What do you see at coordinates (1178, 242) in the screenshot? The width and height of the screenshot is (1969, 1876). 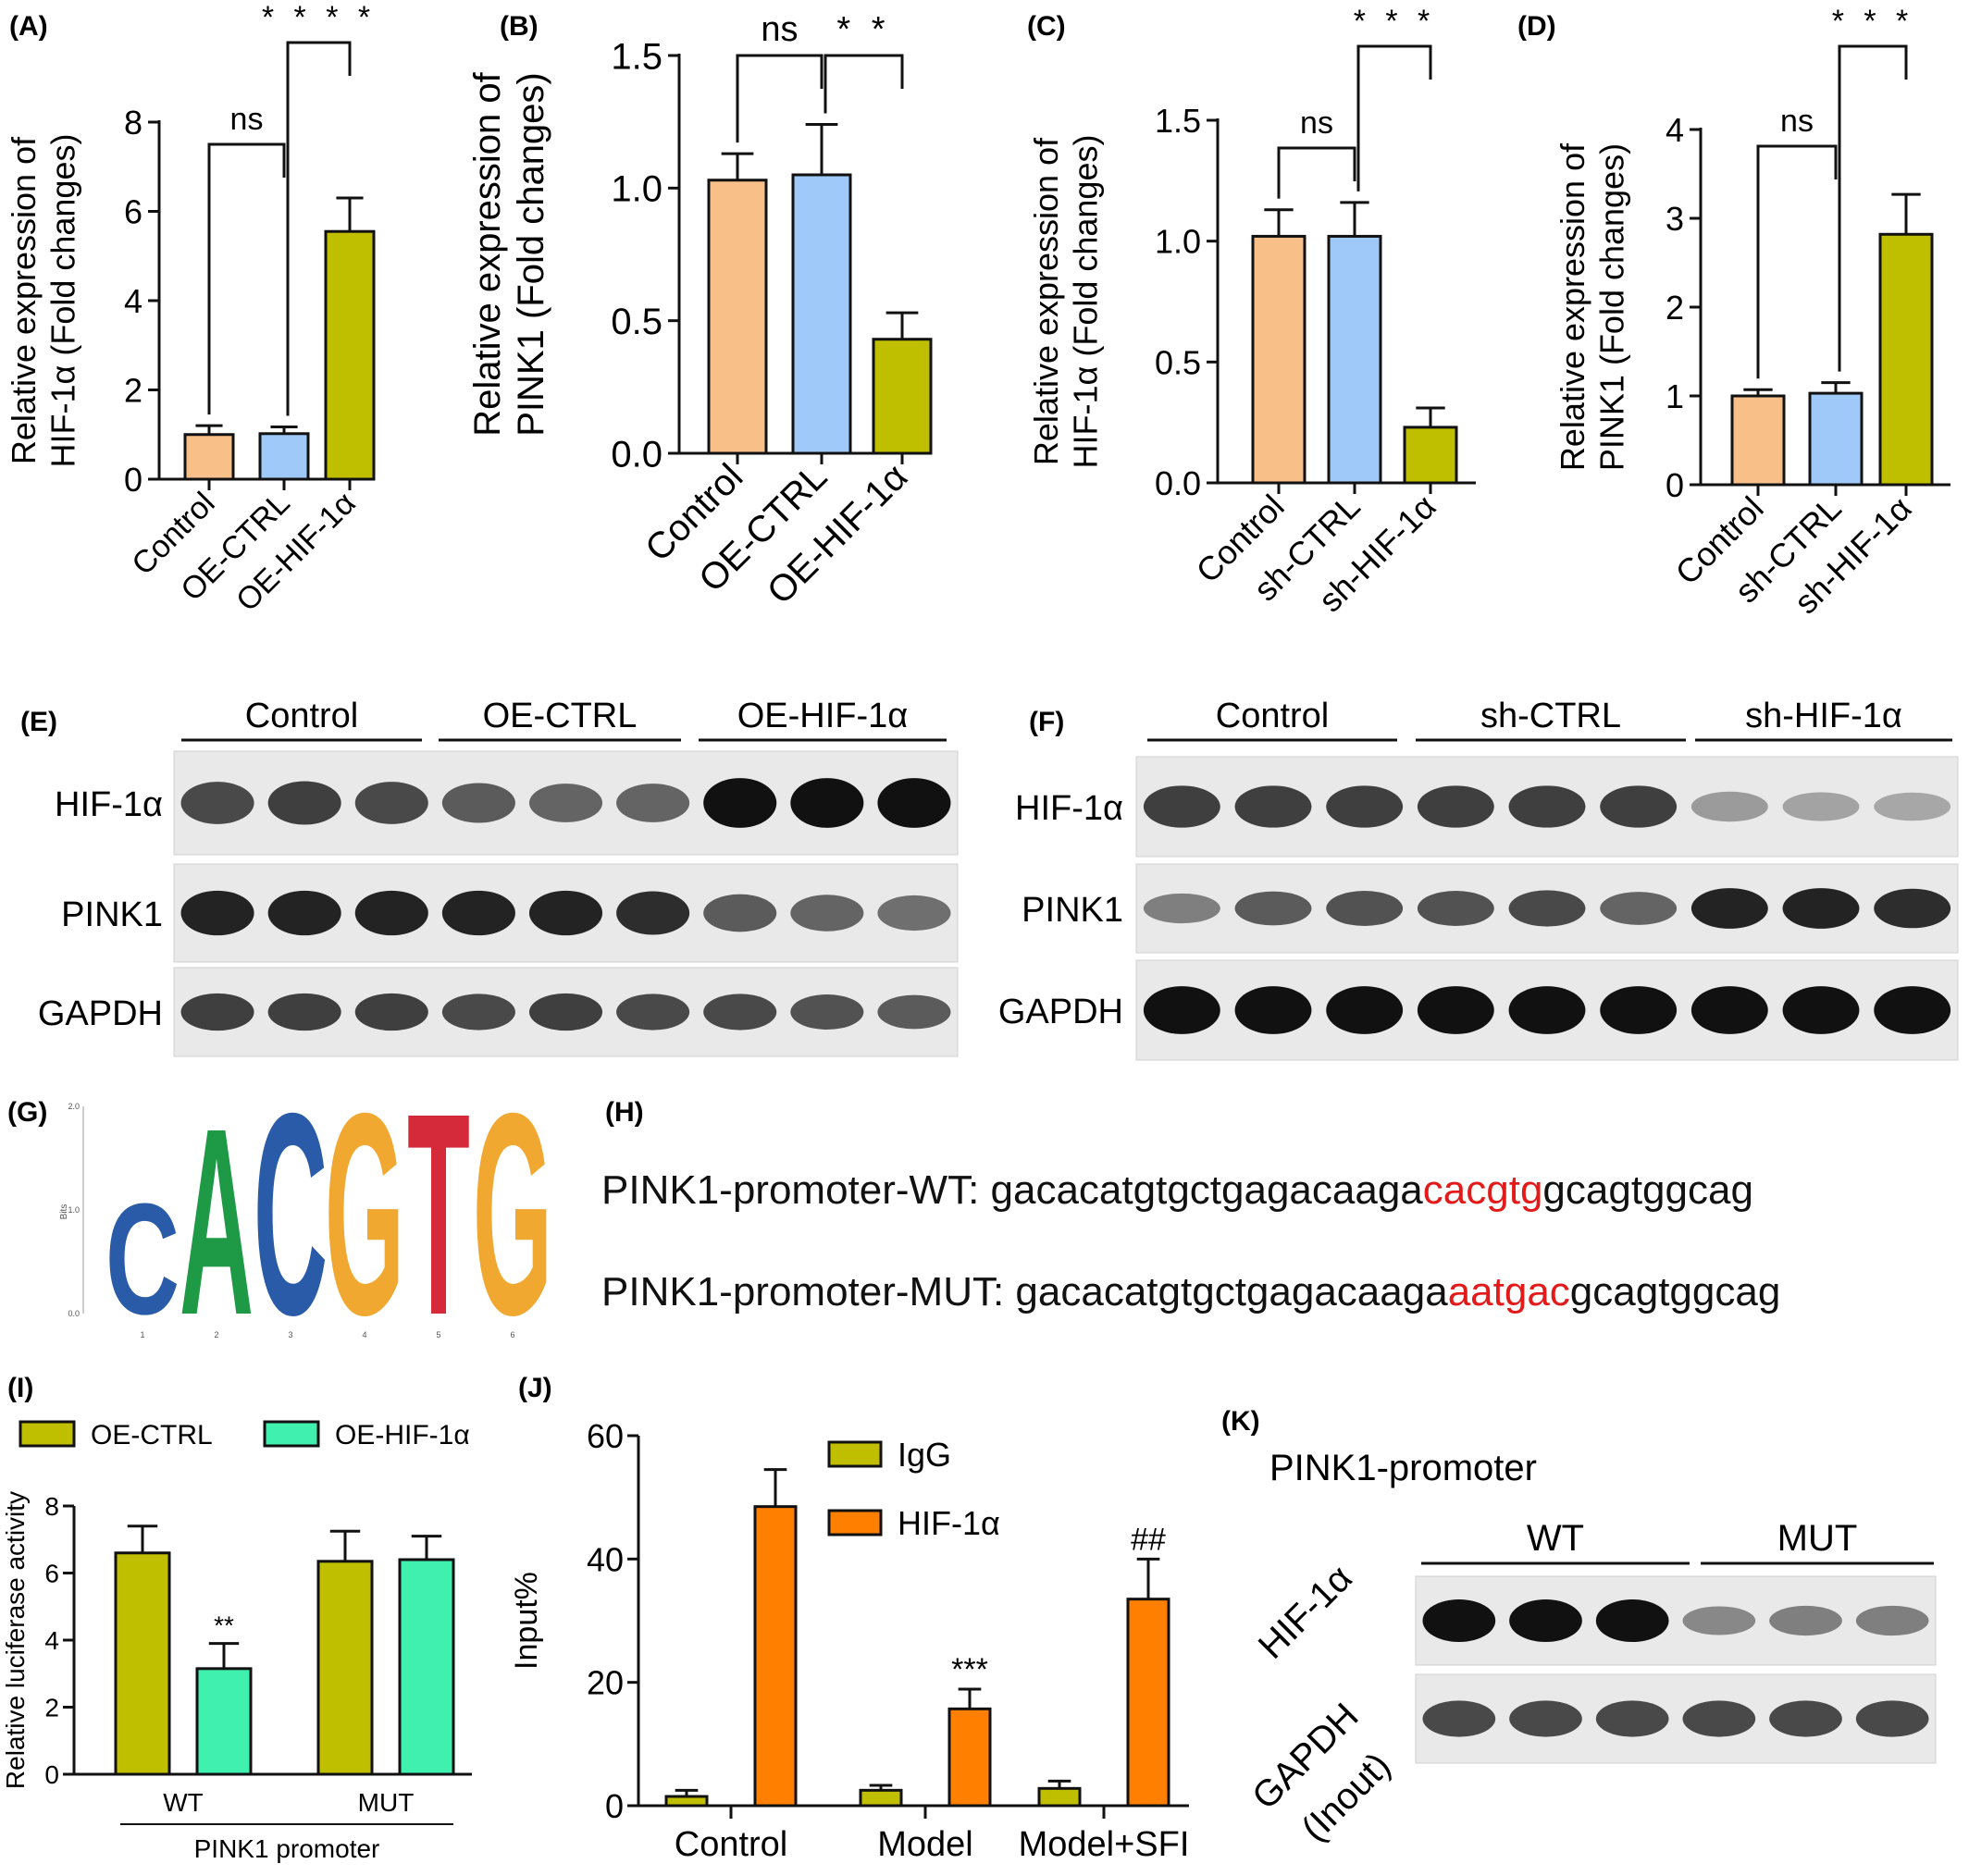 I see `c-y-tick-label: 1.0` at bounding box center [1178, 242].